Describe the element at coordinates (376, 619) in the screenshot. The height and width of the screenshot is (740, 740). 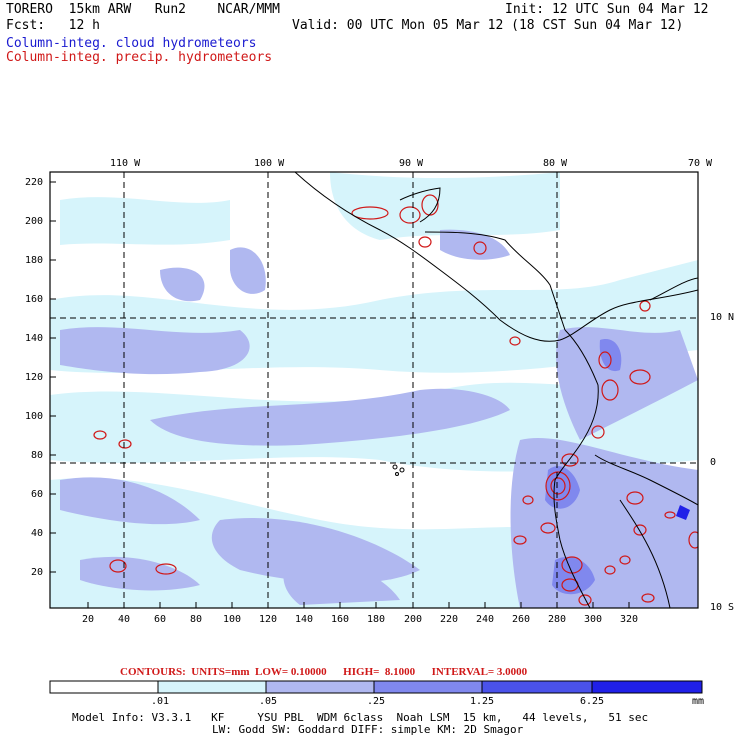
I see `x-tick-180: 180` at that location.